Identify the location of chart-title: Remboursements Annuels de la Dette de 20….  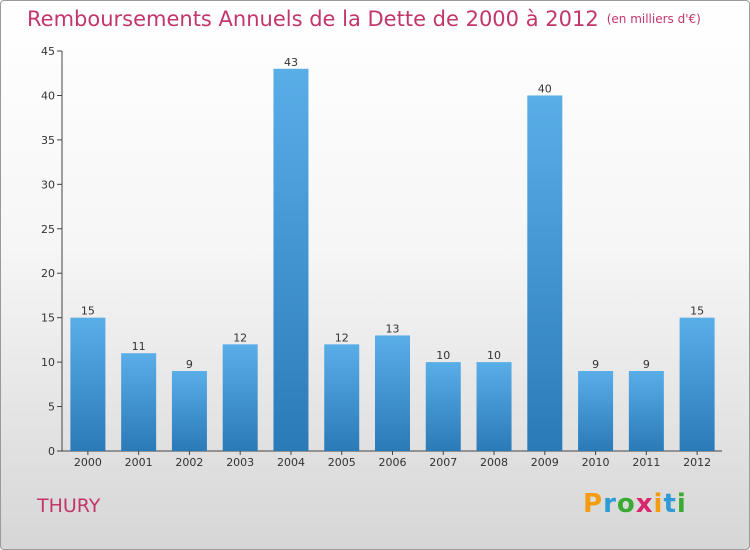
(364, 19).